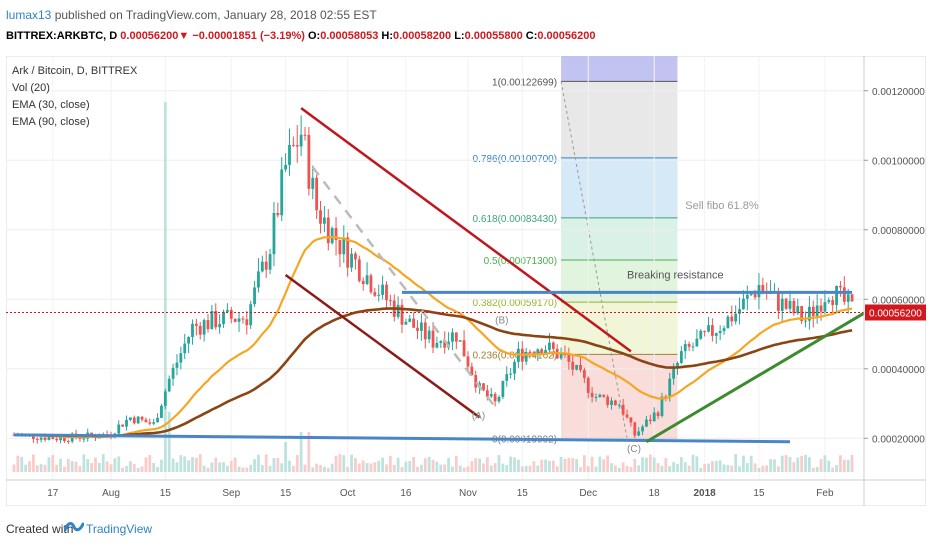 This screenshot has height=550, width=932. I want to click on last-price-tag, so click(895, 312).